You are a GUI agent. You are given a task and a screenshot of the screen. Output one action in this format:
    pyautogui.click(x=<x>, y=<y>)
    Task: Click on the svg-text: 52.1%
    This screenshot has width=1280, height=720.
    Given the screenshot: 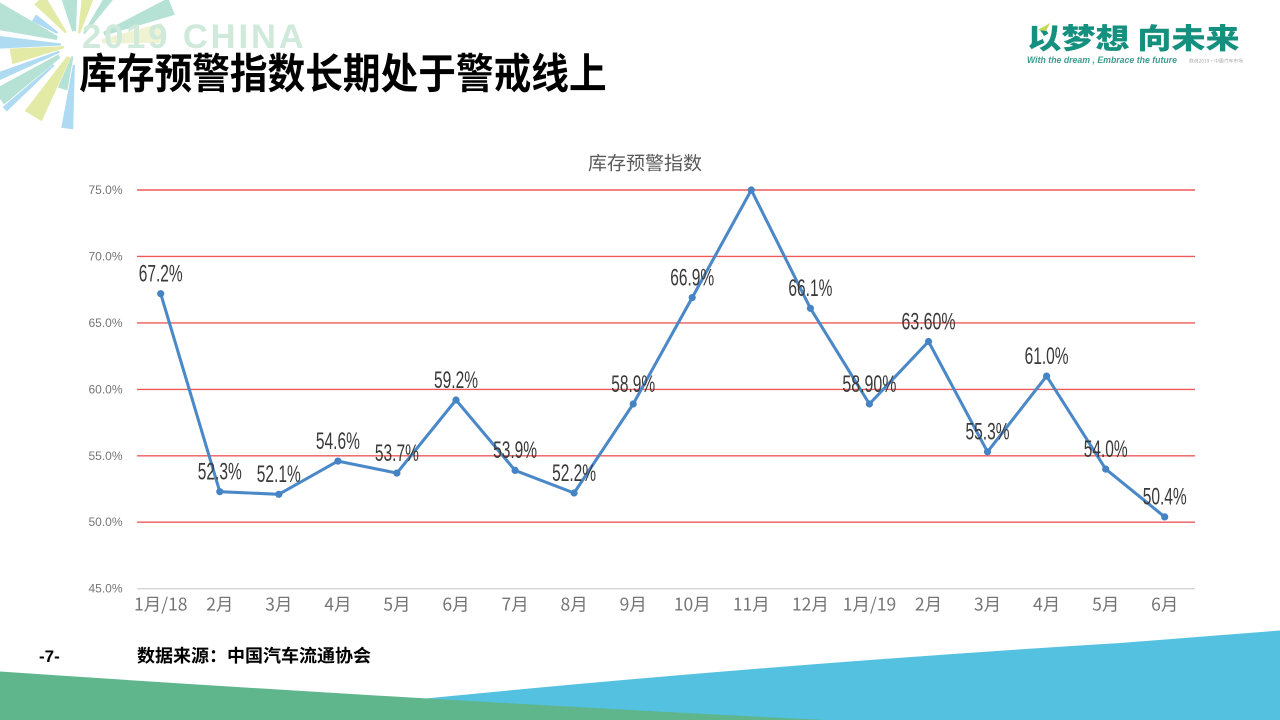 What is the action you would take?
    pyautogui.click(x=279, y=474)
    